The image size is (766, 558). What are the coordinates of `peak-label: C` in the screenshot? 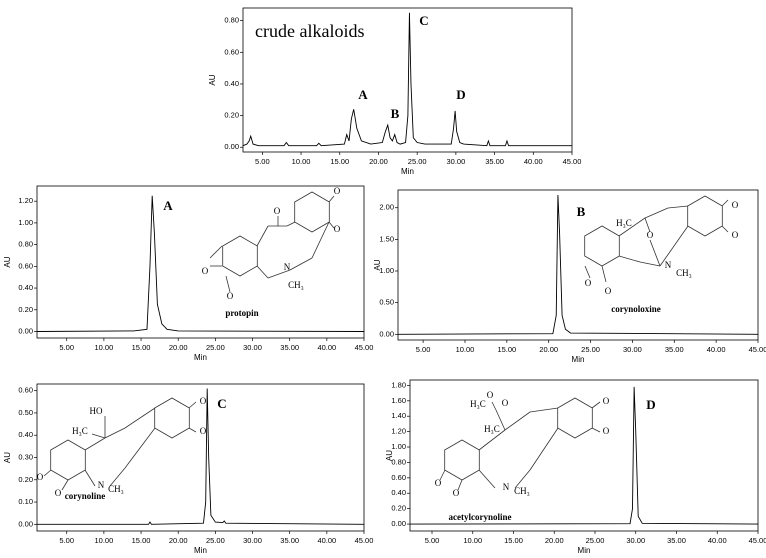 It's located at (221, 403).